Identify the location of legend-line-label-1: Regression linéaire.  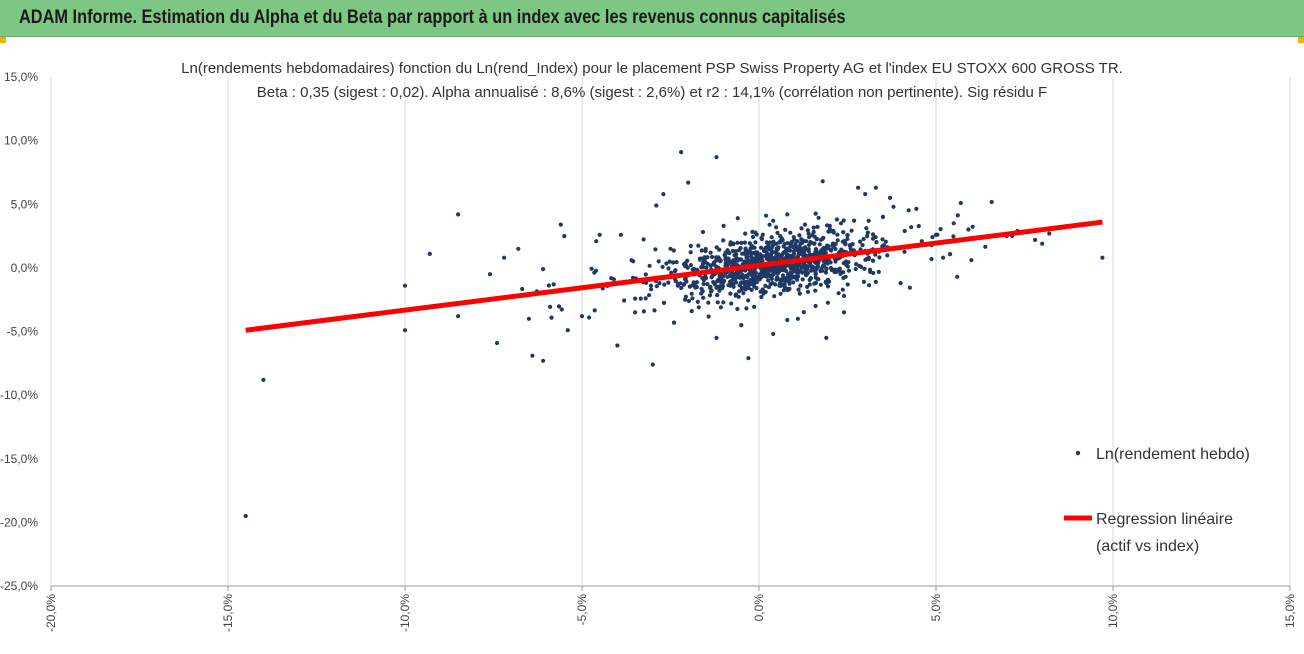
(1164, 519).